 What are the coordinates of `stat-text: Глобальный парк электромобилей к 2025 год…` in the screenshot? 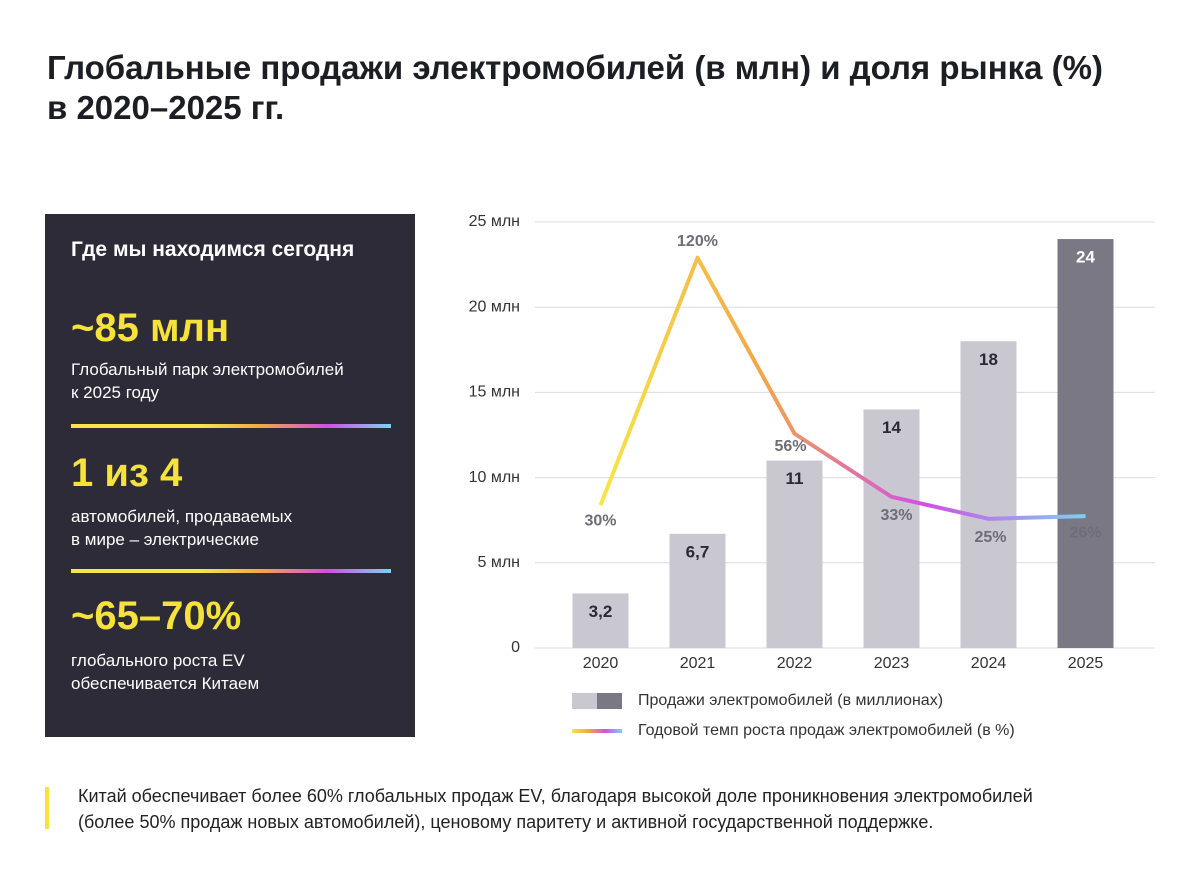 It's located at (207, 381).